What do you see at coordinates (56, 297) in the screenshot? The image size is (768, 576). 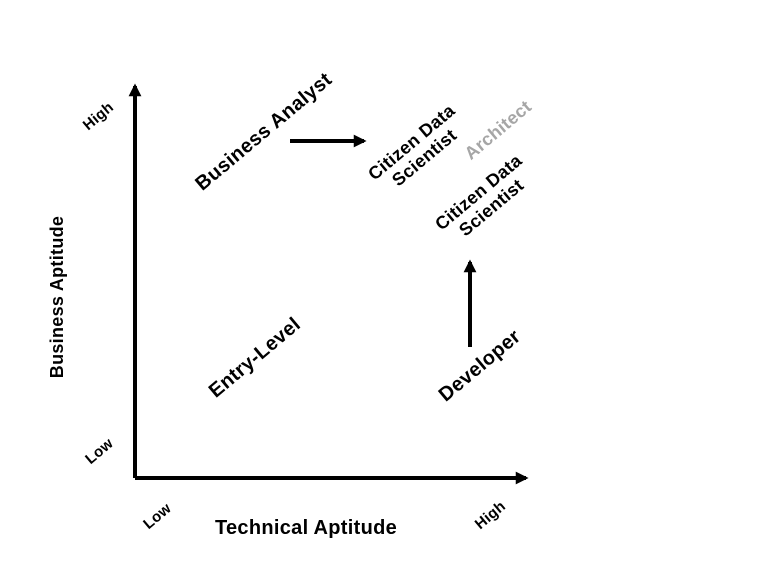 I see `y-axis-title: Business Aptitude` at bounding box center [56, 297].